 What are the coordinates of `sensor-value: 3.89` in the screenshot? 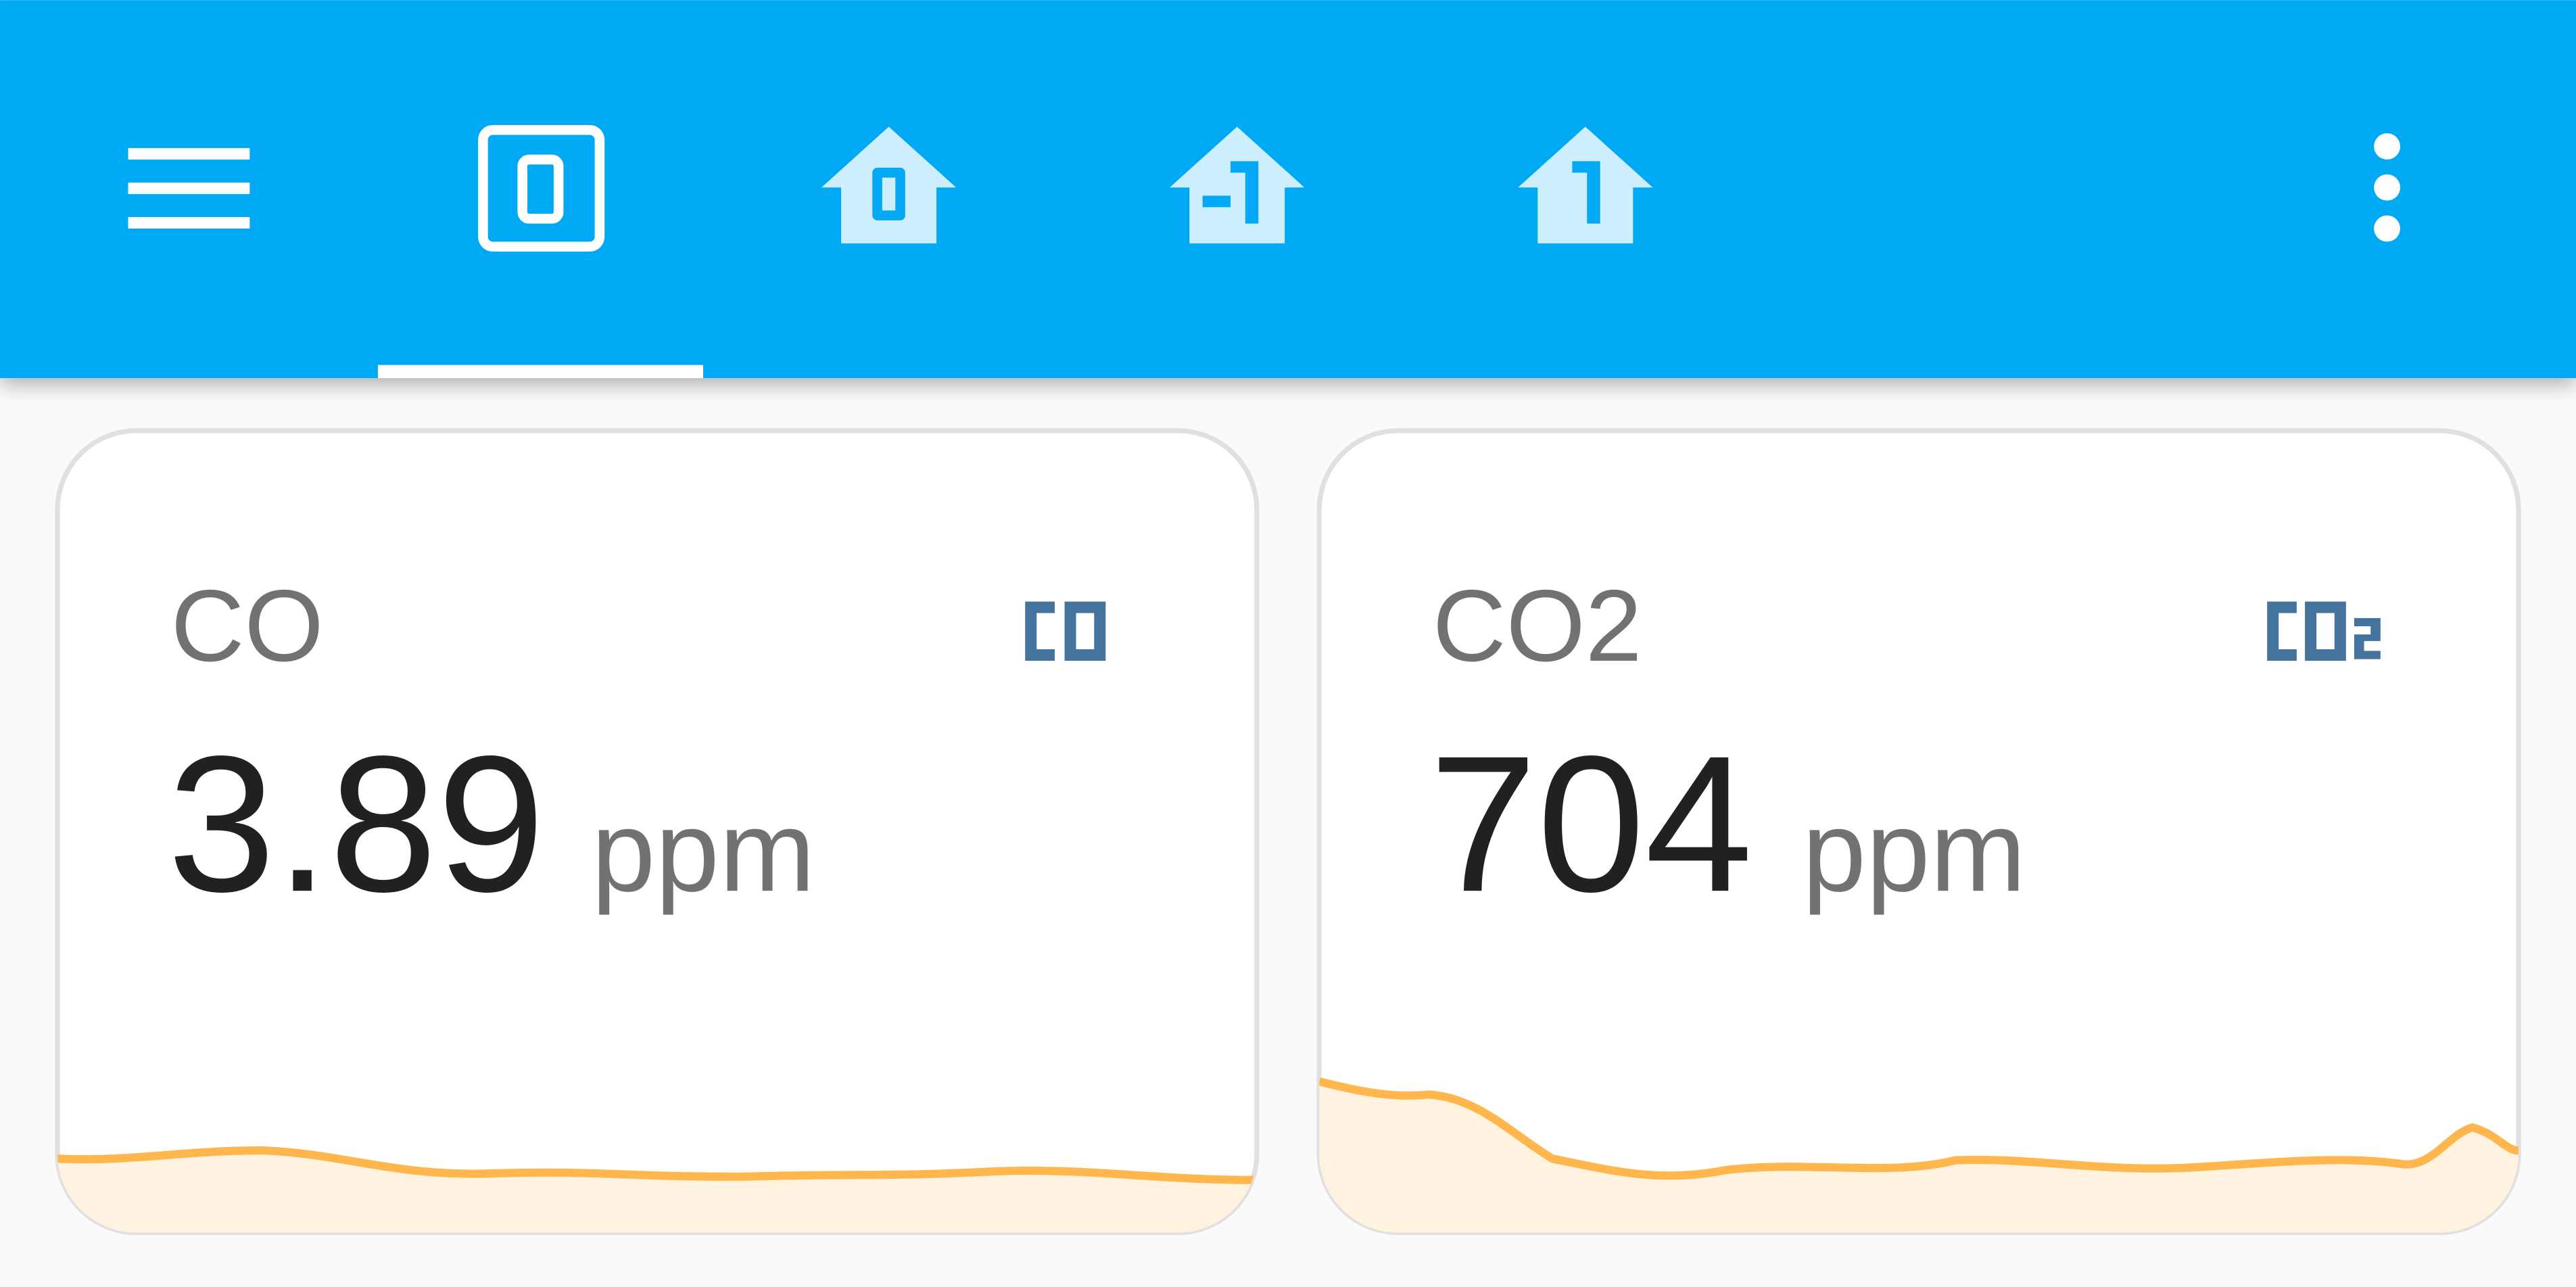 It's located at (356, 824).